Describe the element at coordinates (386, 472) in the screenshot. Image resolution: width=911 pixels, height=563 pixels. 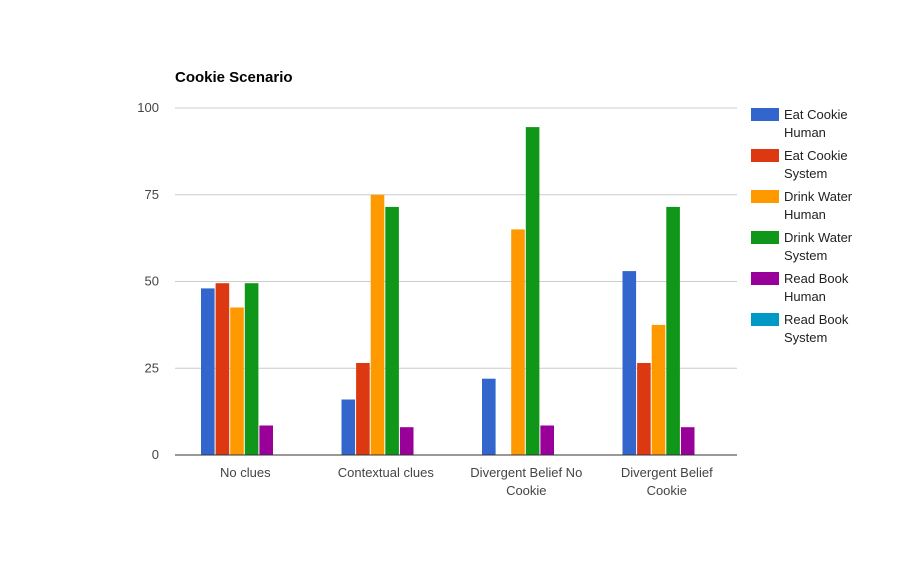
I see `x-tick-label: Contextual clues` at that location.